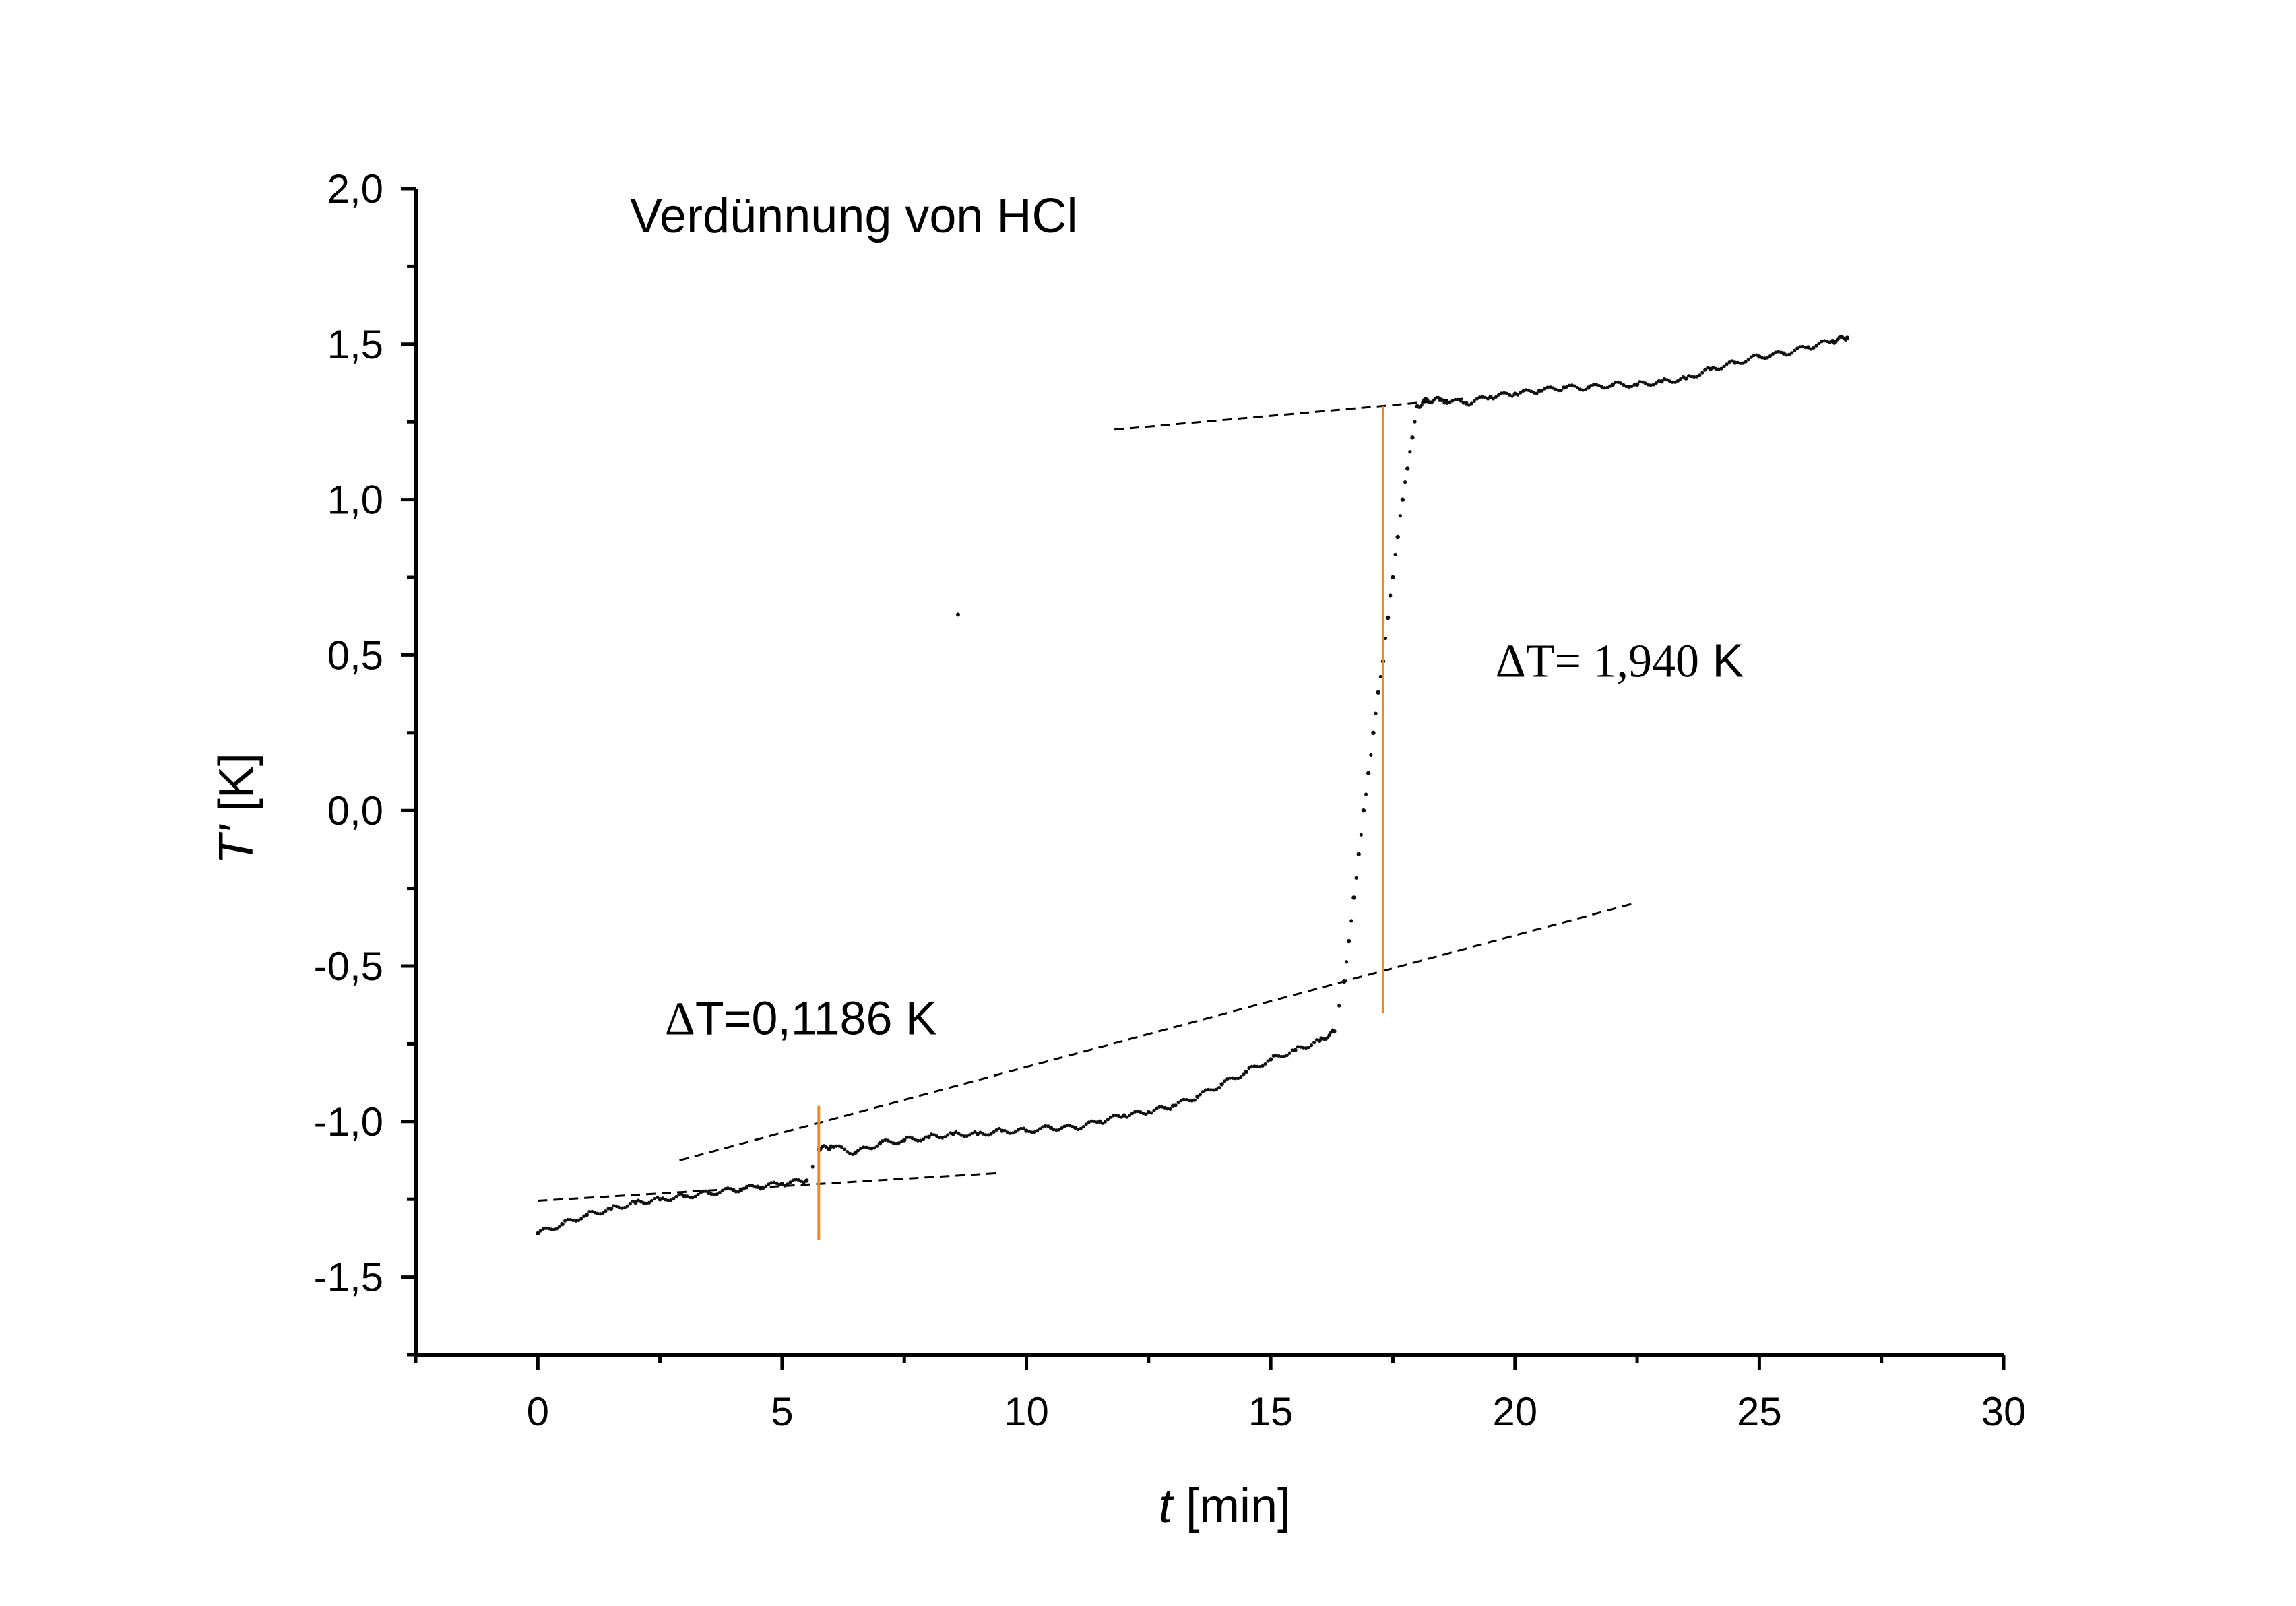 The height and width of the screenshot is (1606, 2296). Describe the element at coordinates (355, 810) in the screenshot. I see `y-tick-label: 0,0` at that location.